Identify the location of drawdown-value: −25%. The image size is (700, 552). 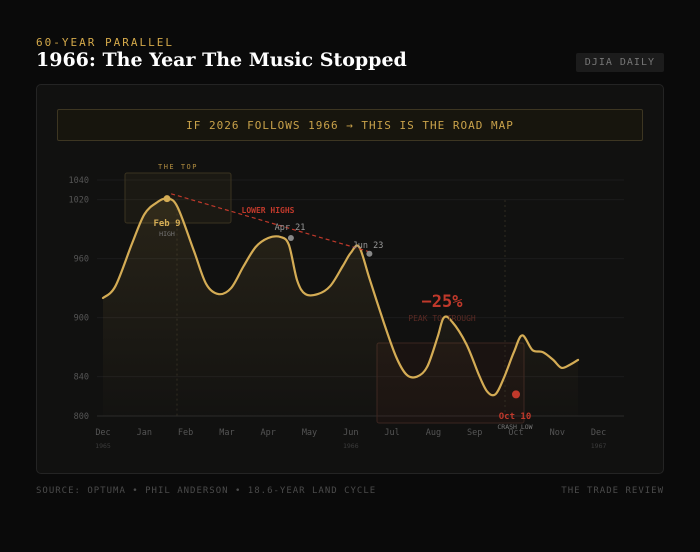
(443, 302).